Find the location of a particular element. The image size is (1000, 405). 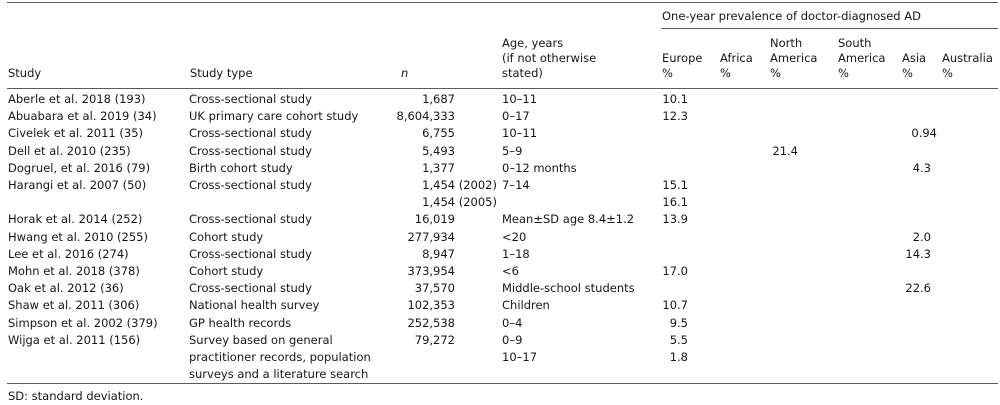

cell-study: Civelek et al. 2011 (35) is located at coordinates (76, 133).